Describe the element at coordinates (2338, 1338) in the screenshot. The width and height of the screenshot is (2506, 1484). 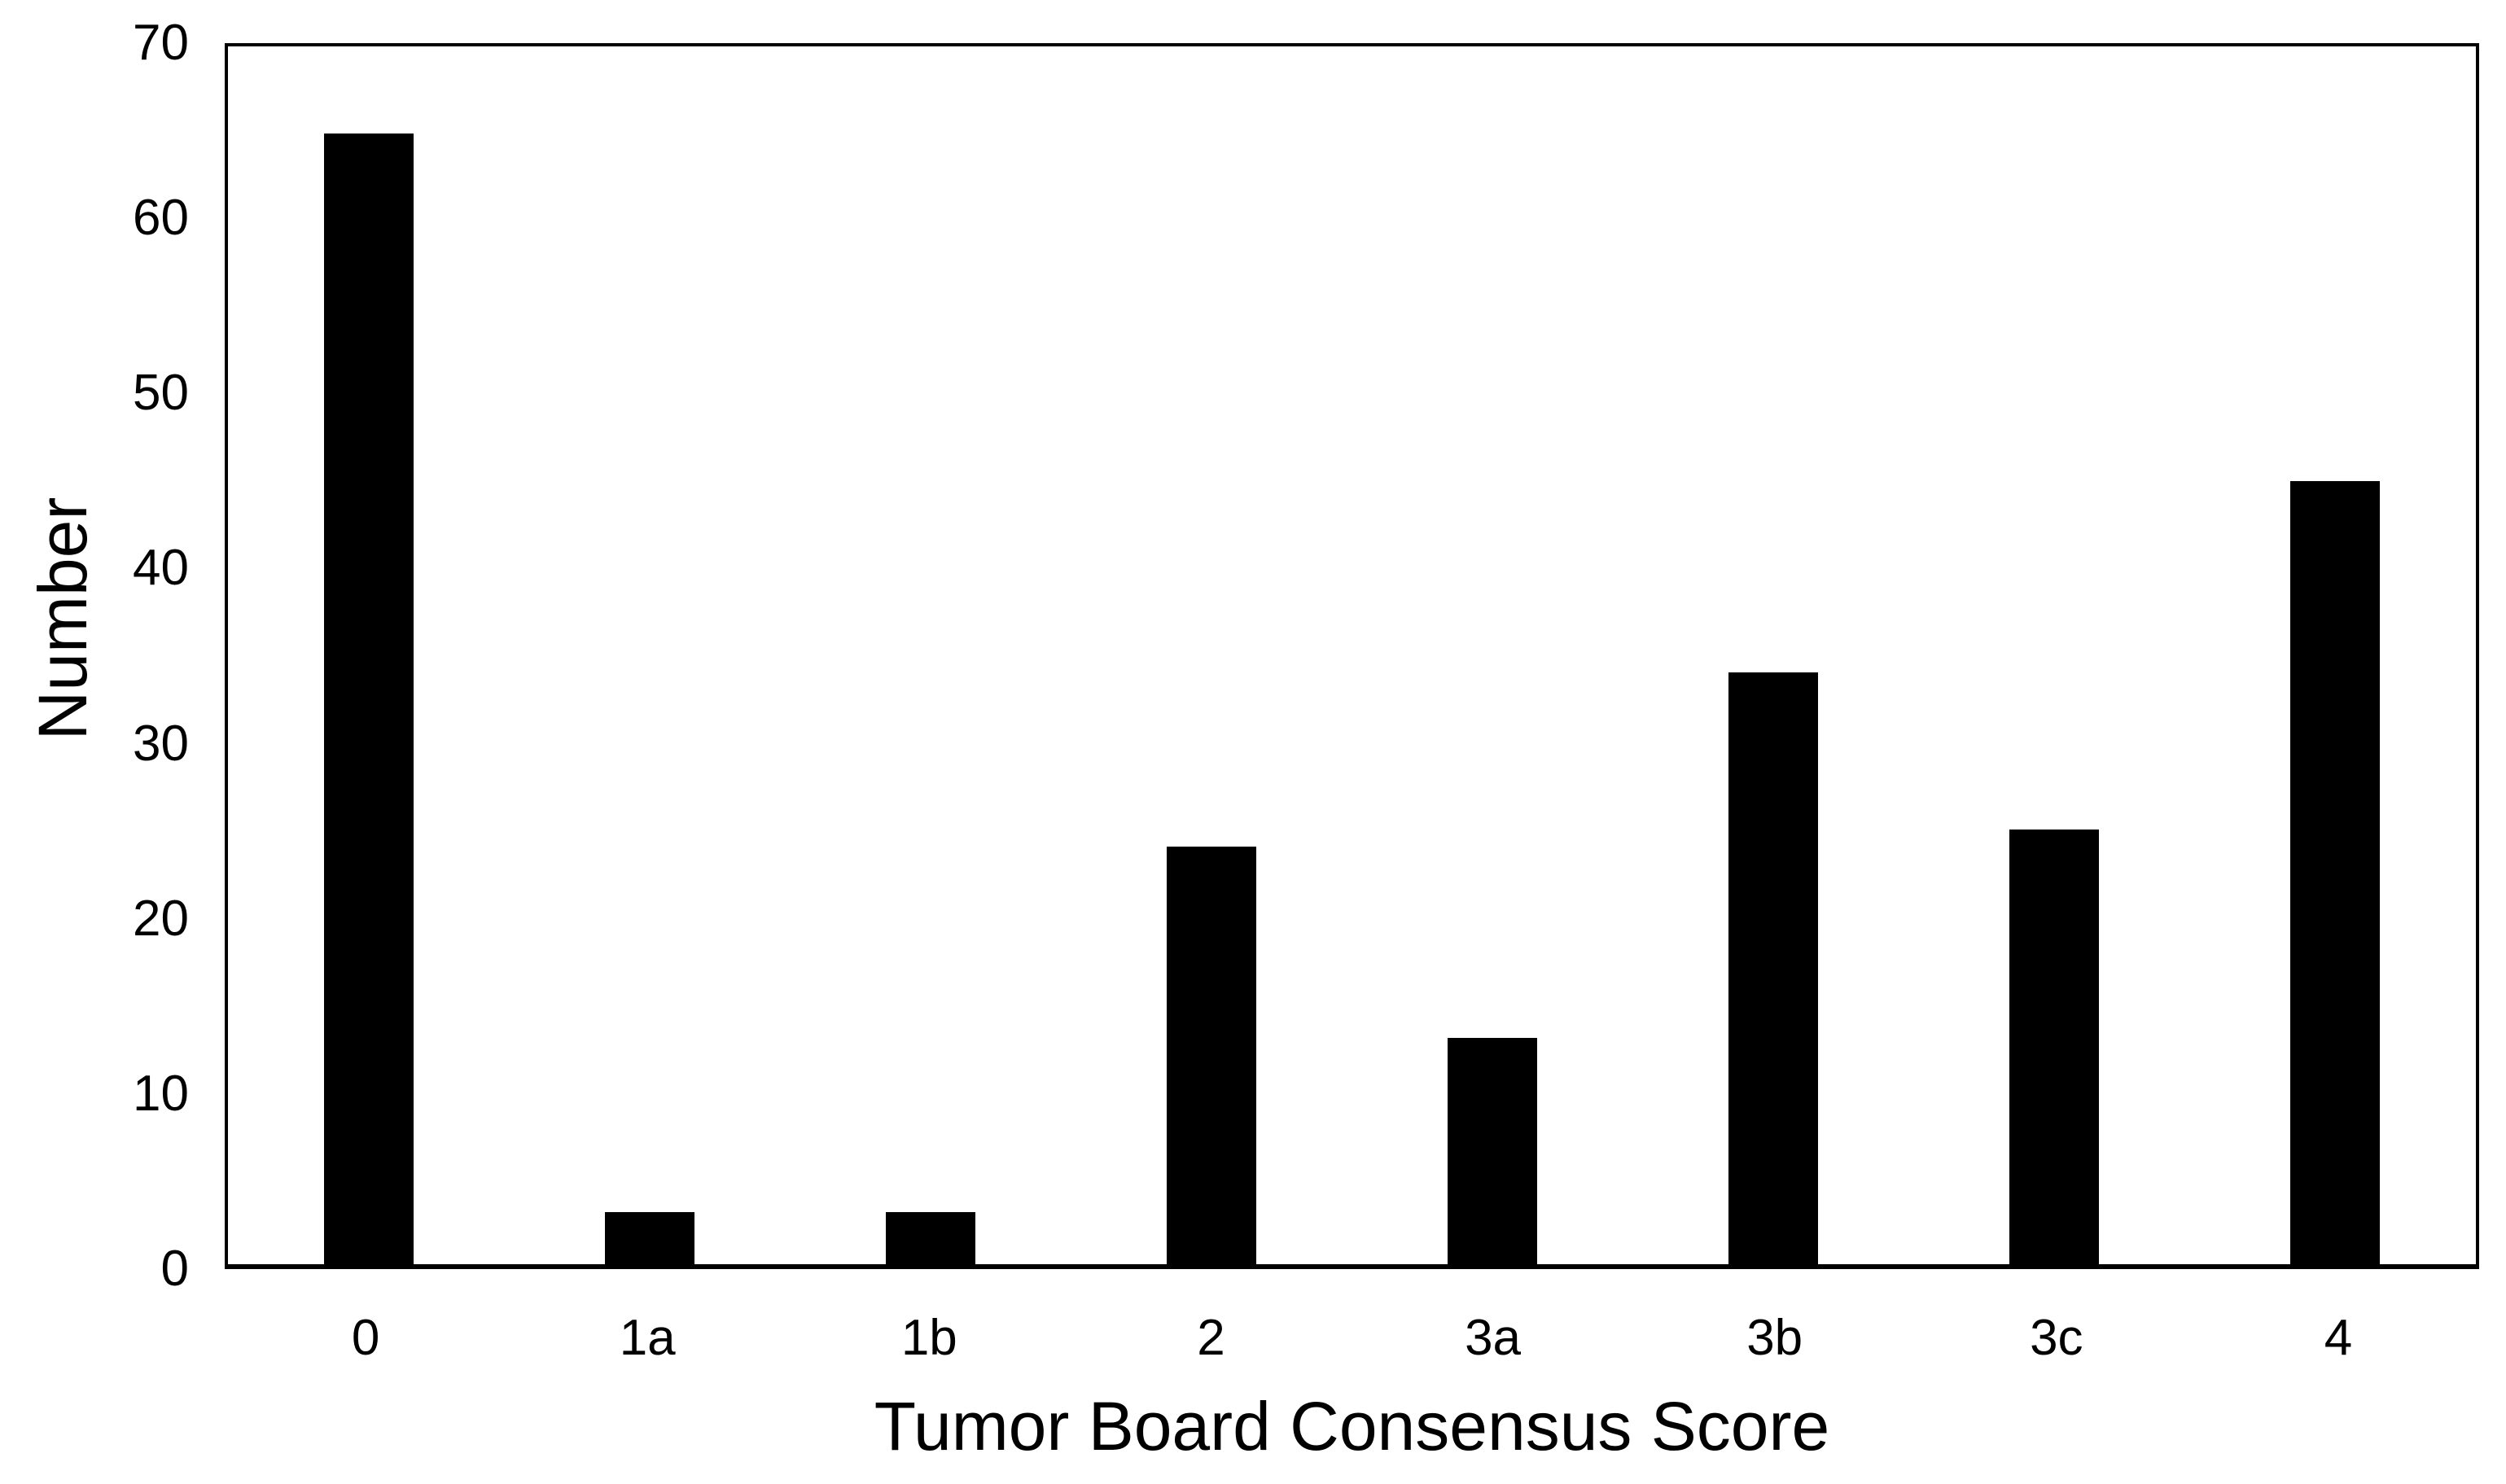
I see `x-tick-label: 4` at that location.